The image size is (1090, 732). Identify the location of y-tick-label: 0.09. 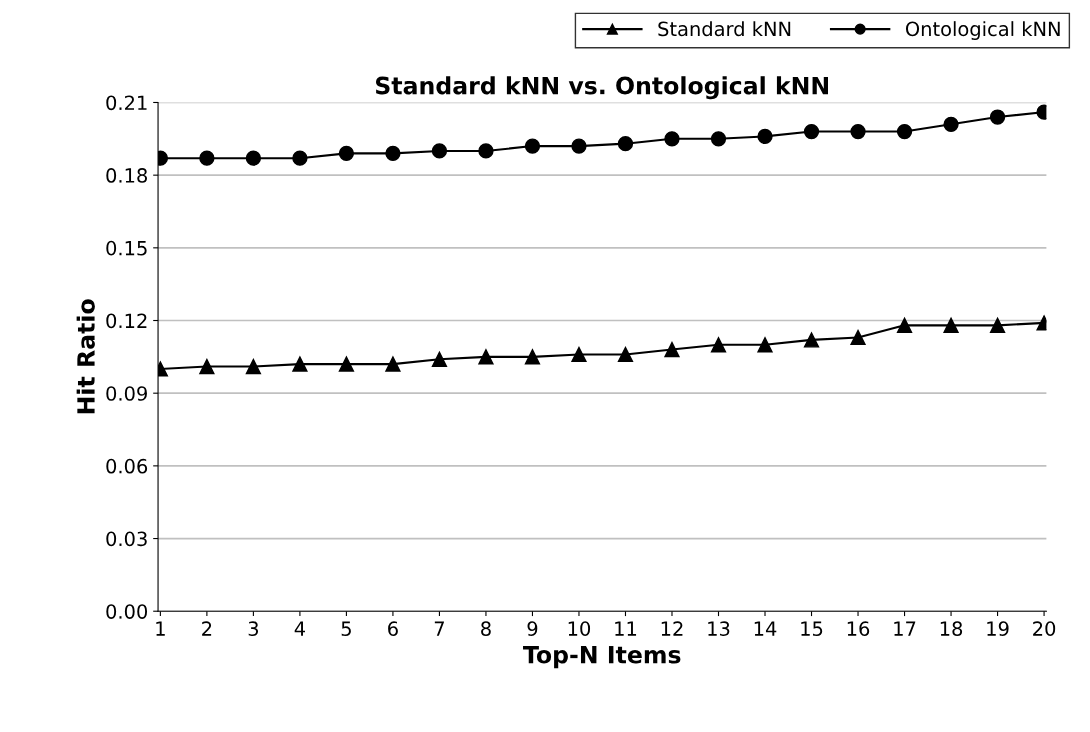
(126, 393).